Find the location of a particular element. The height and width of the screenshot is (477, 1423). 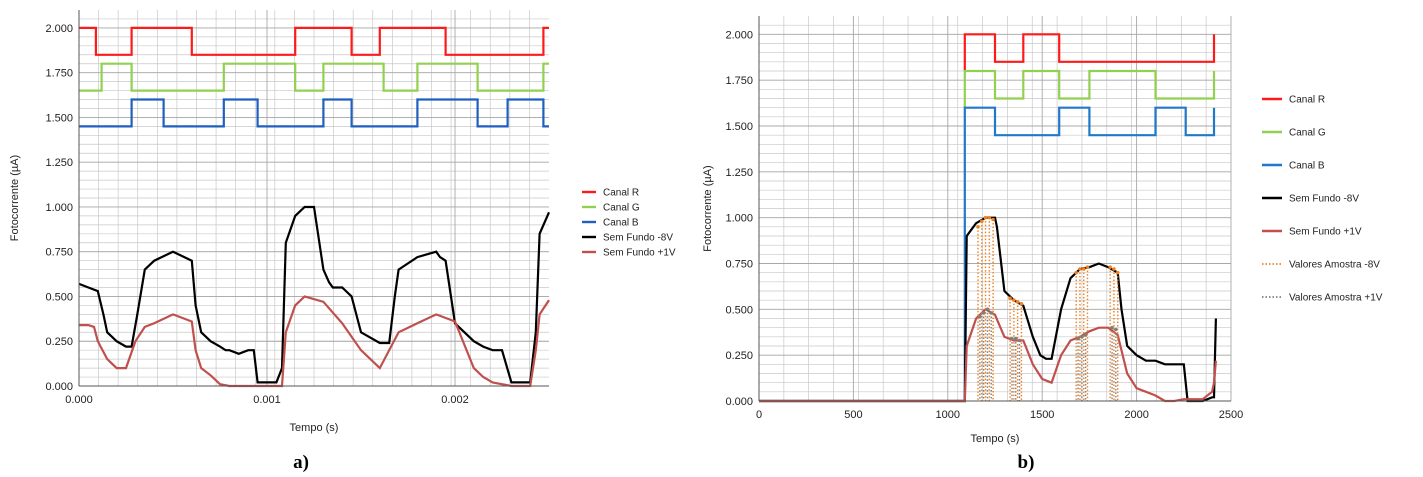

x-tick-label: 0.000 is located at coordinates (79, 400).